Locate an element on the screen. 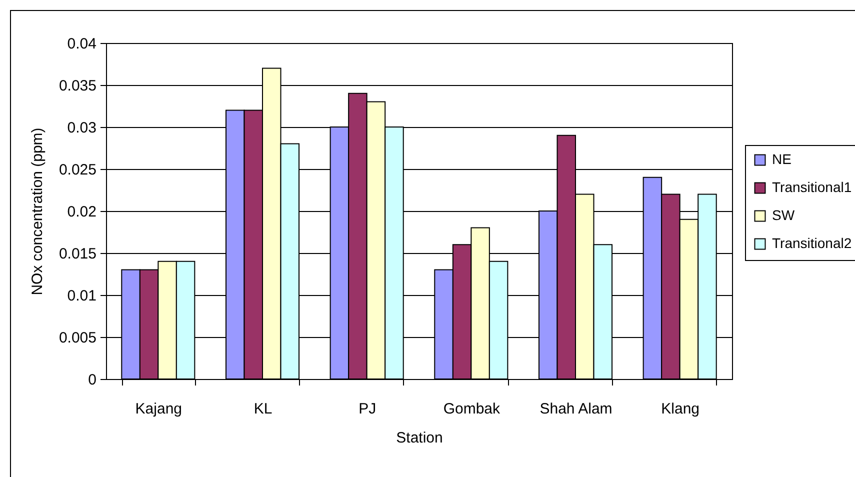 The width and height of the screenshot is (855, 477). x-tick-label: Klang is located at coordinates (680, 409).